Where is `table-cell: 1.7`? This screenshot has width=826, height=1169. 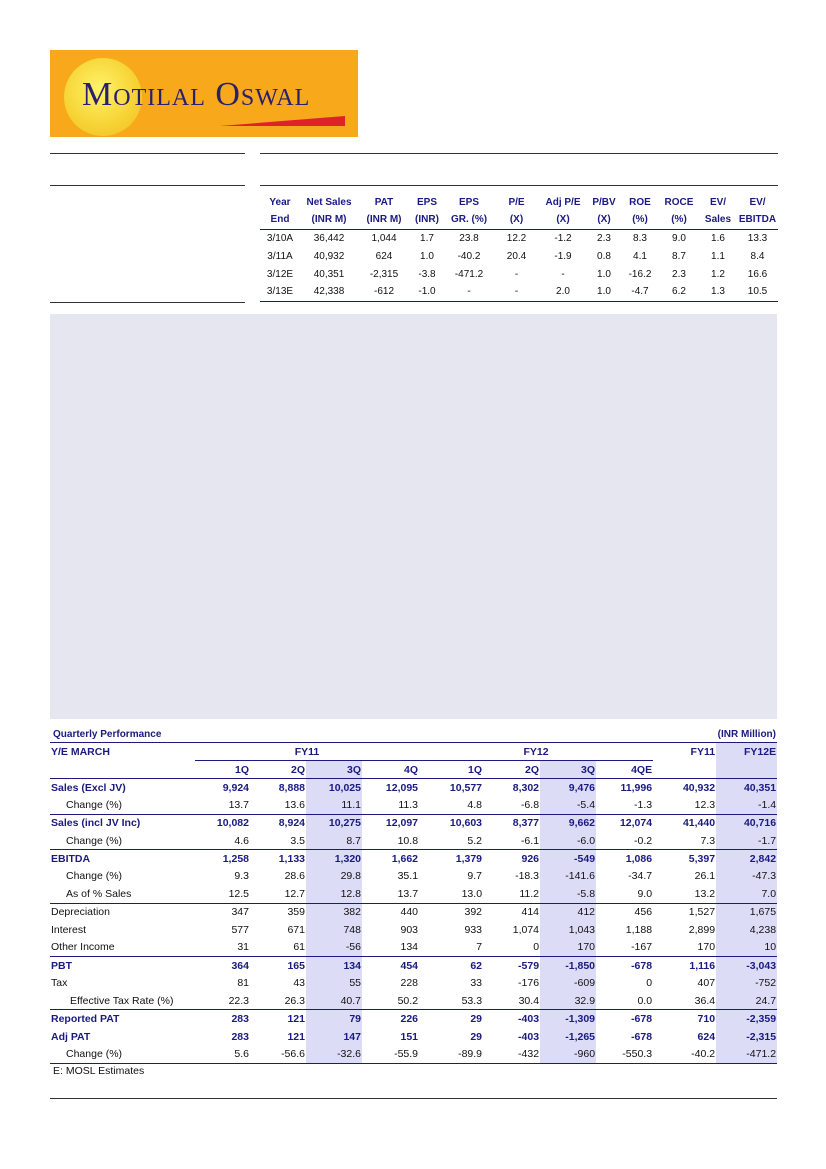 table-cell: 1.7 is located at coordinates (427, 238).